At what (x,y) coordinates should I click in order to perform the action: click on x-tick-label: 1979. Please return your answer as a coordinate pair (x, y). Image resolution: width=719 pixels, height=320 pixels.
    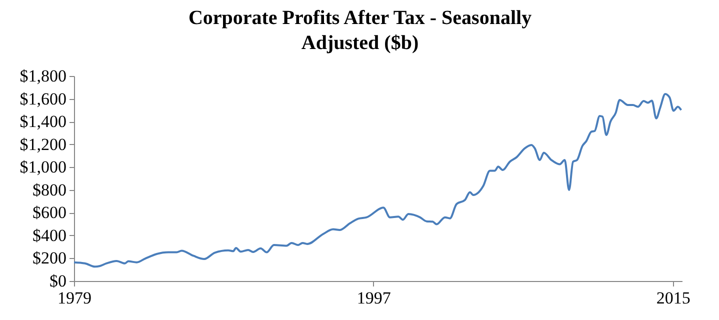
    Looking at the image, I should click on (75, 298).